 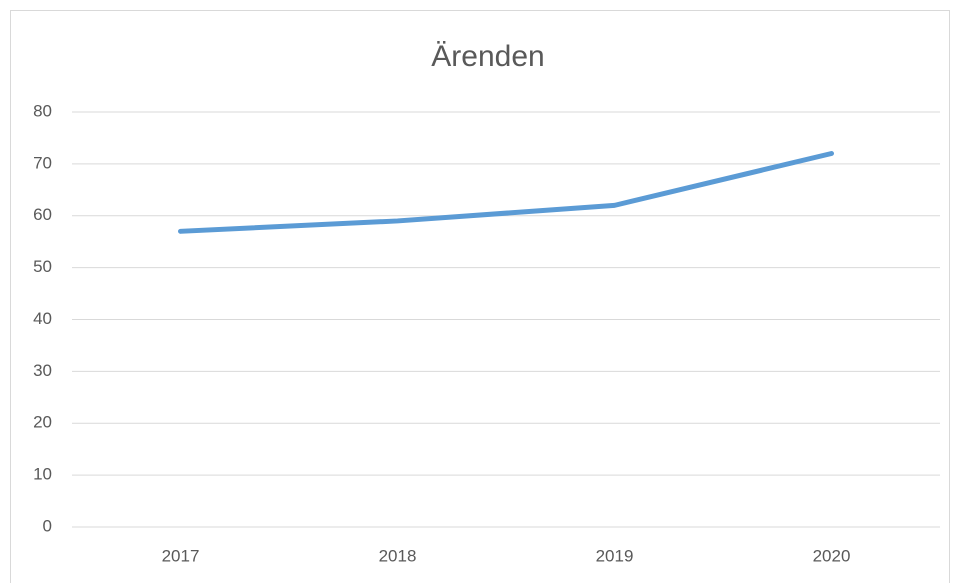 What do you see at coordinates (615, 555) in the screenshot?
I see `x-tick-label: 2019` at bounding box center [615, 555].